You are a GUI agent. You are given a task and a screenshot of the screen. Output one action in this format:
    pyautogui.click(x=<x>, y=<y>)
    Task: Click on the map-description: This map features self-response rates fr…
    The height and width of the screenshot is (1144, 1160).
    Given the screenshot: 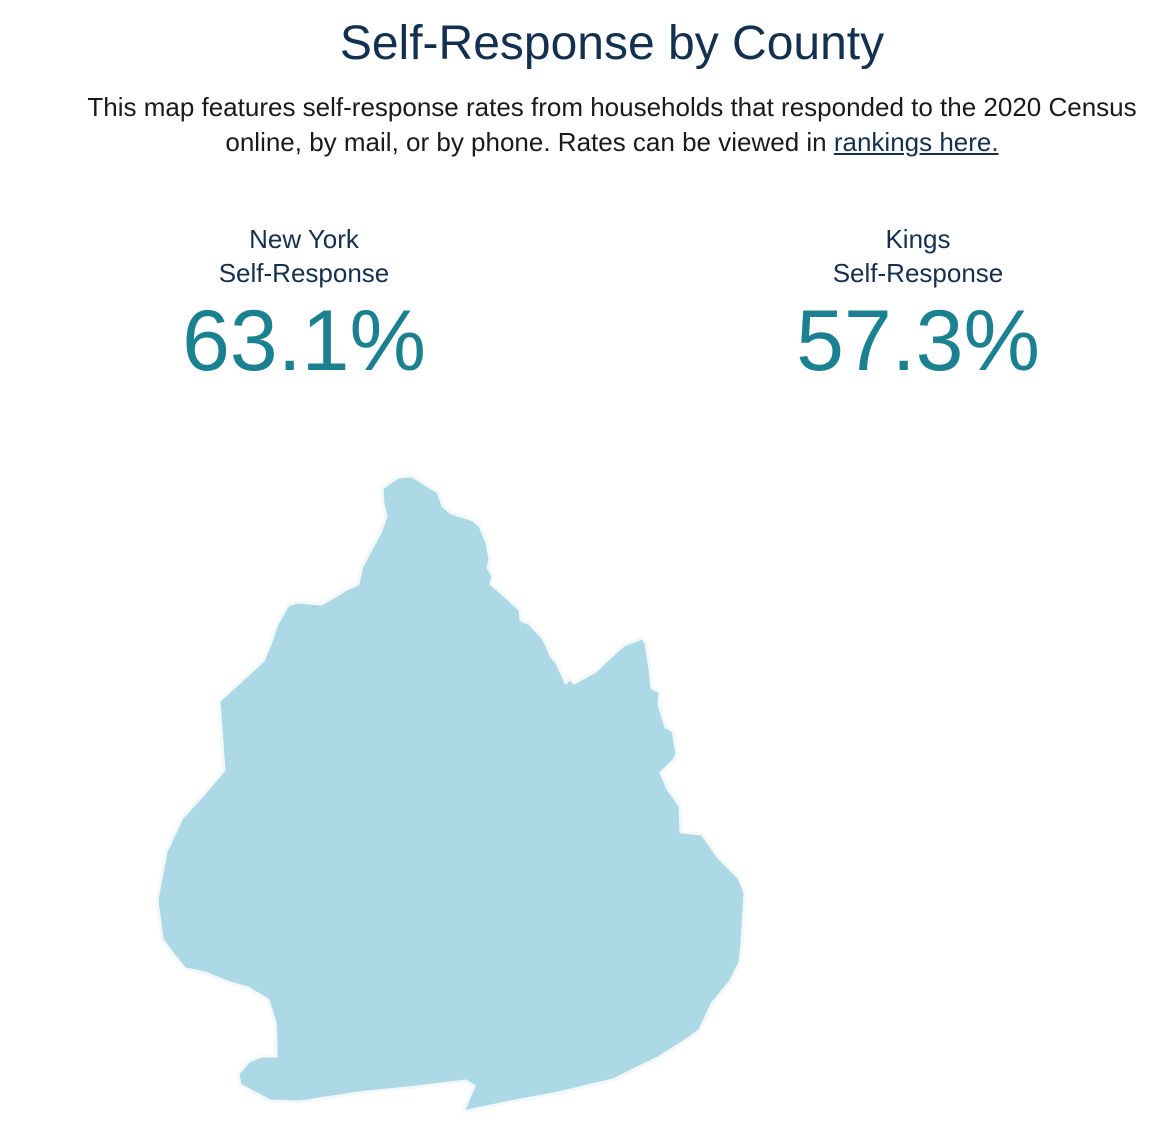 What is the action you would take?
    pyautogui.click(x=610, y=125)
    